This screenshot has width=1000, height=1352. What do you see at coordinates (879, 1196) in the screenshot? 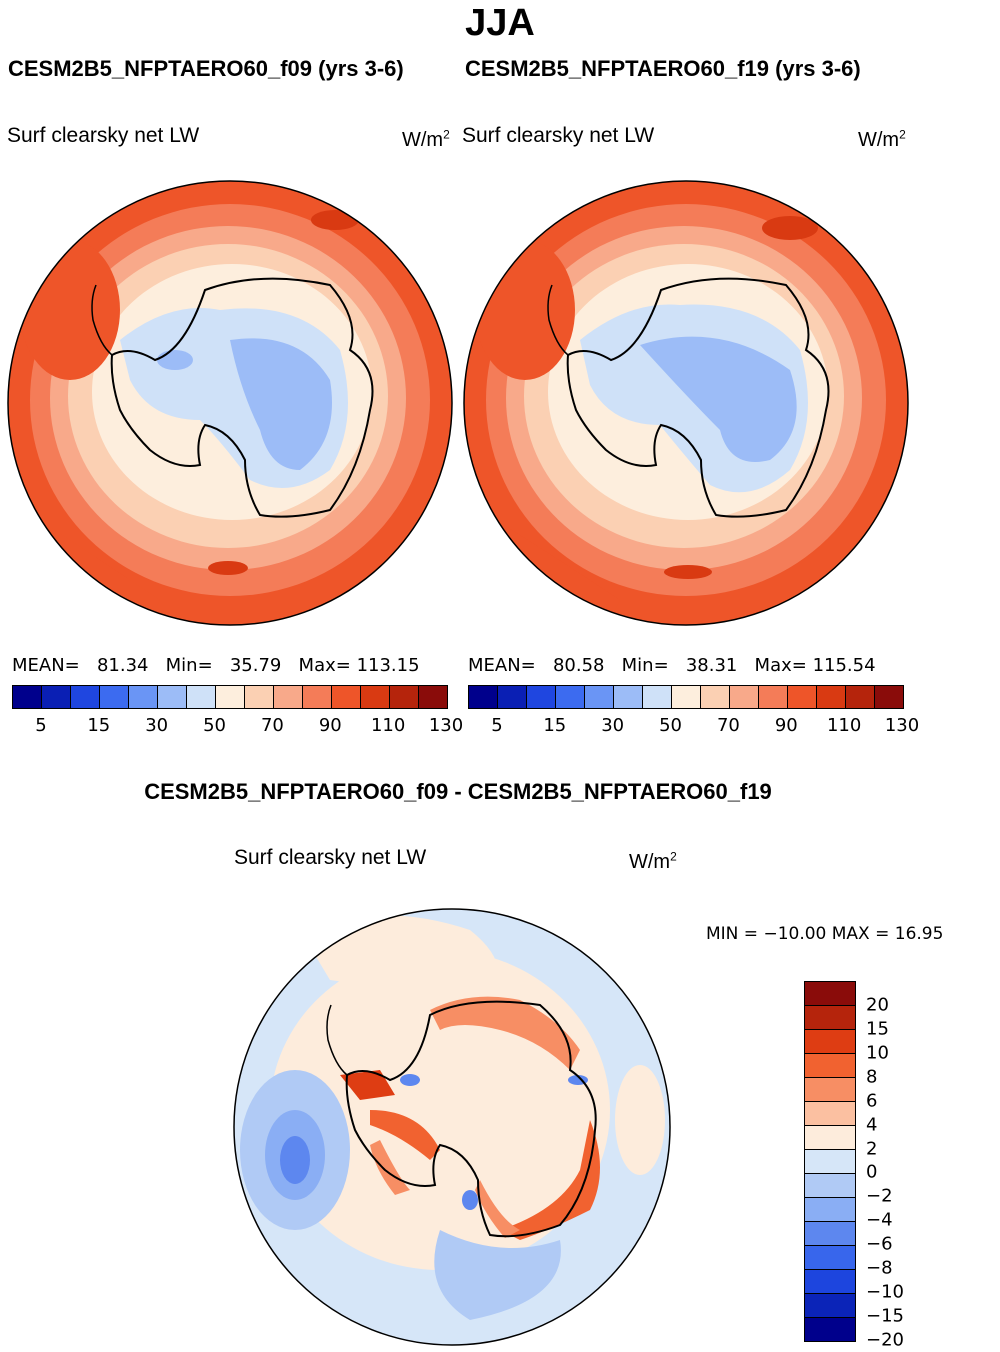
I see `diff-colorbar-tick-label: −2` at bounding box center [879, 1196].